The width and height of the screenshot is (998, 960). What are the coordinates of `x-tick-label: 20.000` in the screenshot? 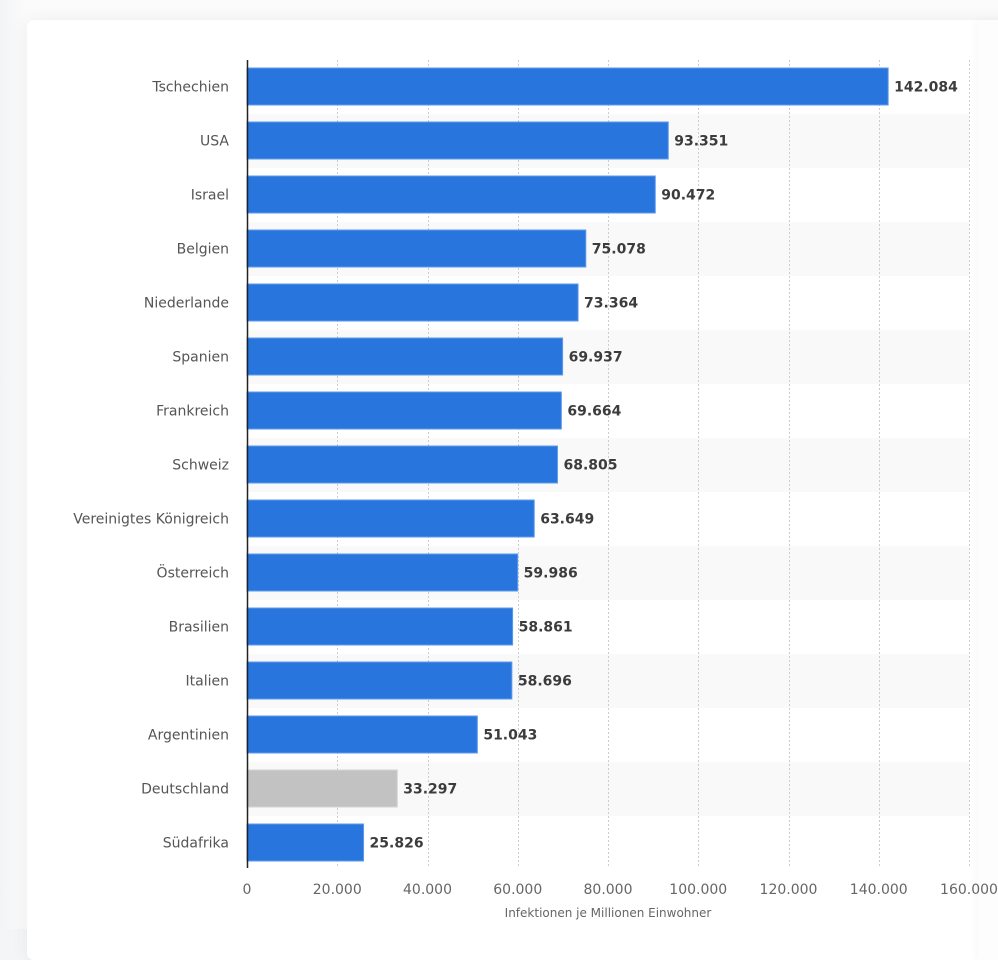 It's located at (337, 890).